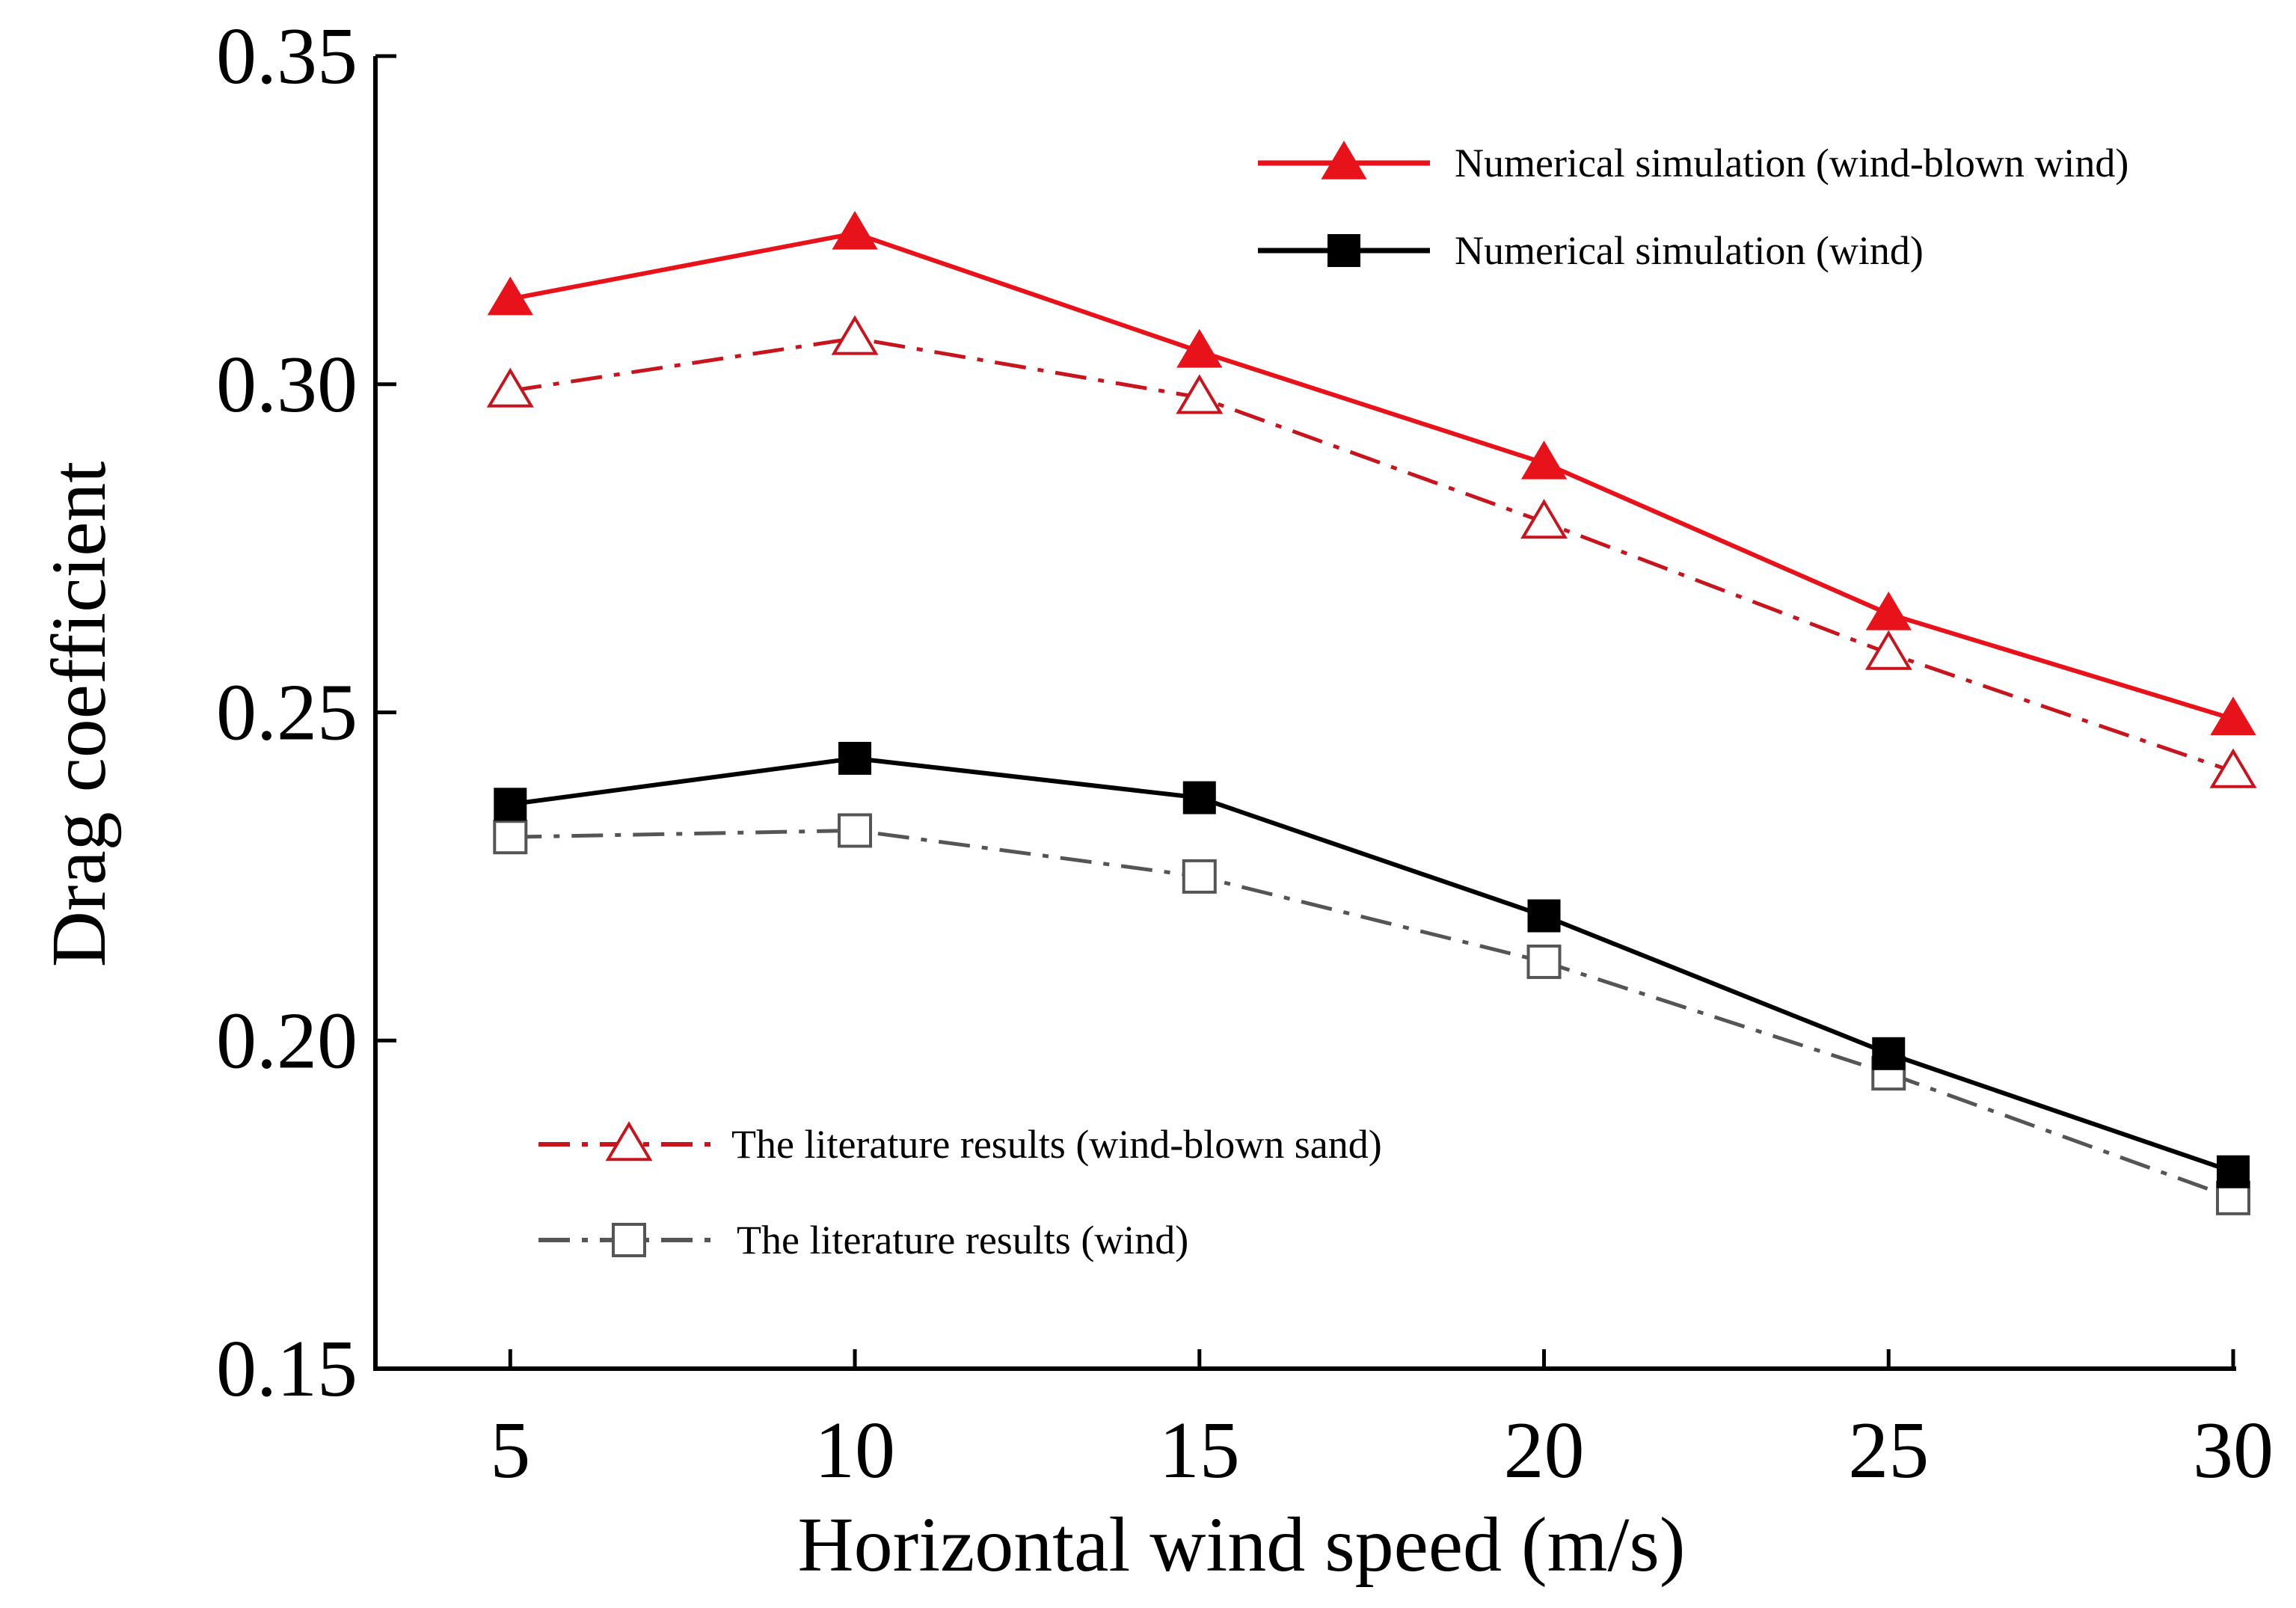 This screenshot has height=1608, width=2296. Describe the element at coordinates (1056, 1144) in the screenshot. I see `legend-label-2: The literature results (wind-blown sand)` at that location.